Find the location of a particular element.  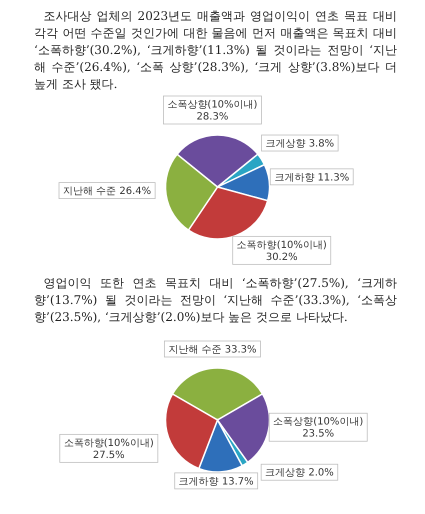

text: 영업이익 또한 연초 목표치 대비 ‘소폭하향’(27.5%), ‘크게하향’(13.7%) 될 것이라는 전망이 ‘지난해 수준’(33.3%), ‘소폭상향’(23.5%), ‘크게상향’(2.0%)보다 높은 것으로 나타났다. is located at coordinates (215, 300).